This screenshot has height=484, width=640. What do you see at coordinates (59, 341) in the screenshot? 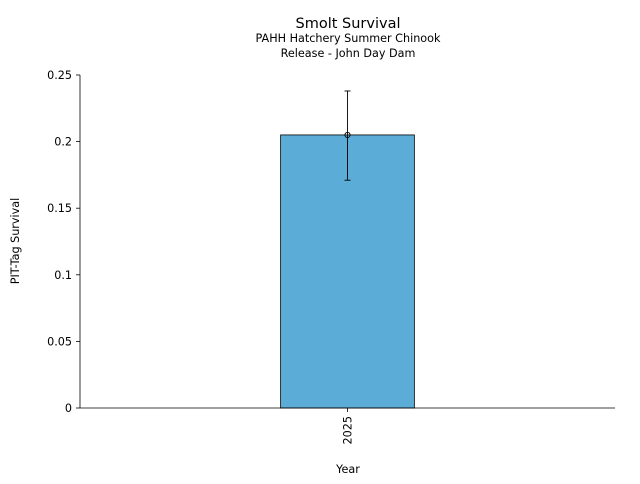
I see `y-tick-label-1: 0.05` at bounding box center [59, 341].